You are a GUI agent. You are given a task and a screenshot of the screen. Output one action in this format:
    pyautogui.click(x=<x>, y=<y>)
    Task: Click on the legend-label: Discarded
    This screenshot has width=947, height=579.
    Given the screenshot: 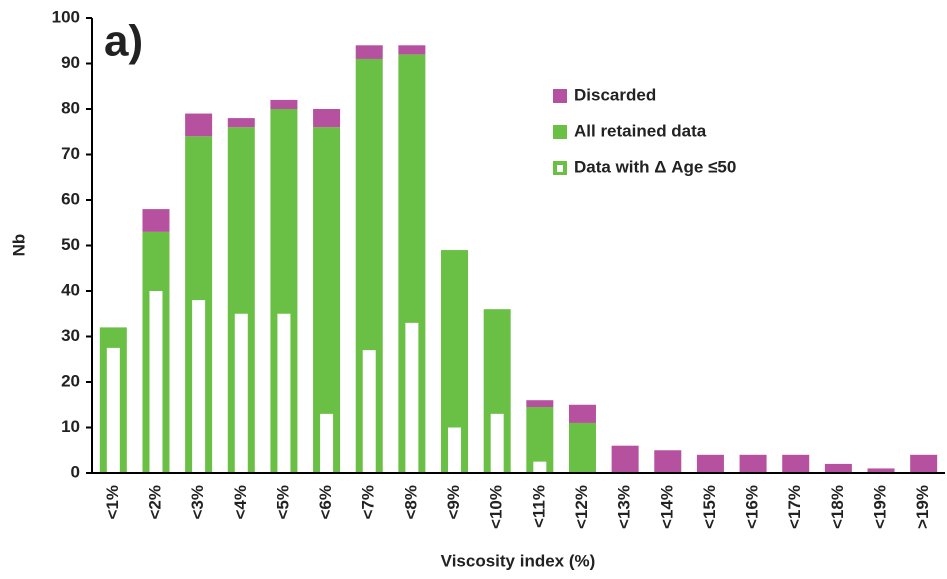 What is the action you would take?
    pyautogui.click(x=615, y=94)
    